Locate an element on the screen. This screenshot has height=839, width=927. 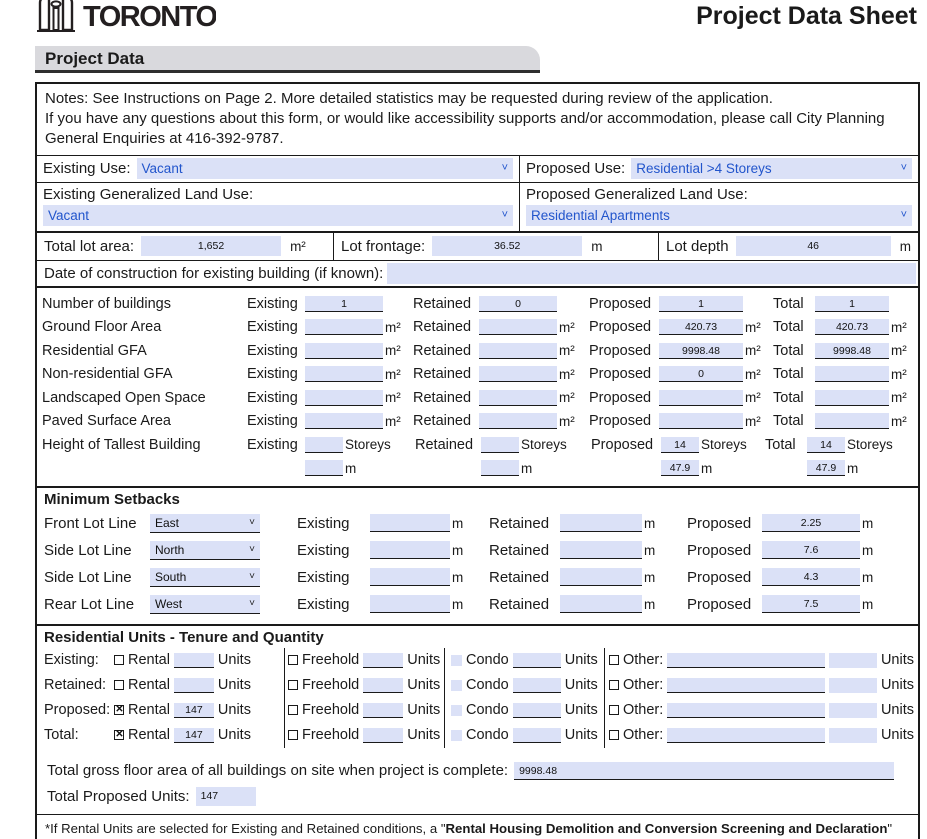
list-item: Condo Units is located at coordinates (527, 685).